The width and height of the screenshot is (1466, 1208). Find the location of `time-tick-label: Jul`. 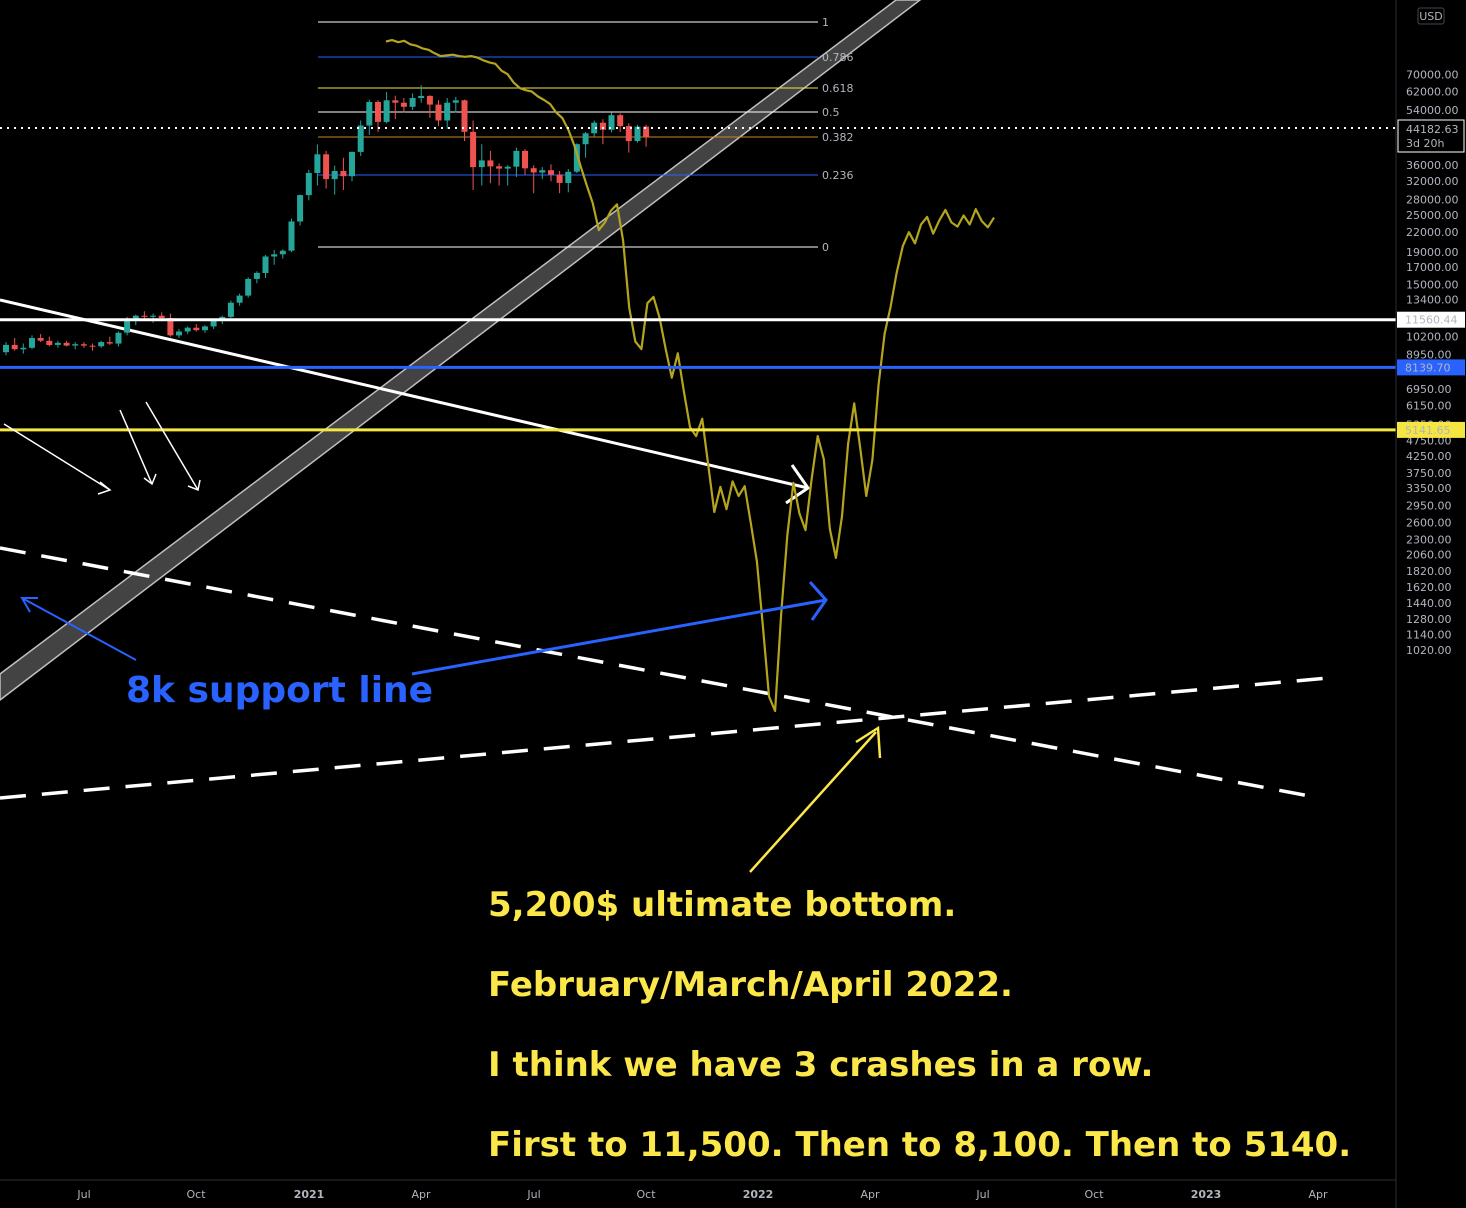

time-tick-label: Jul is located at coordinates (83, 1194).